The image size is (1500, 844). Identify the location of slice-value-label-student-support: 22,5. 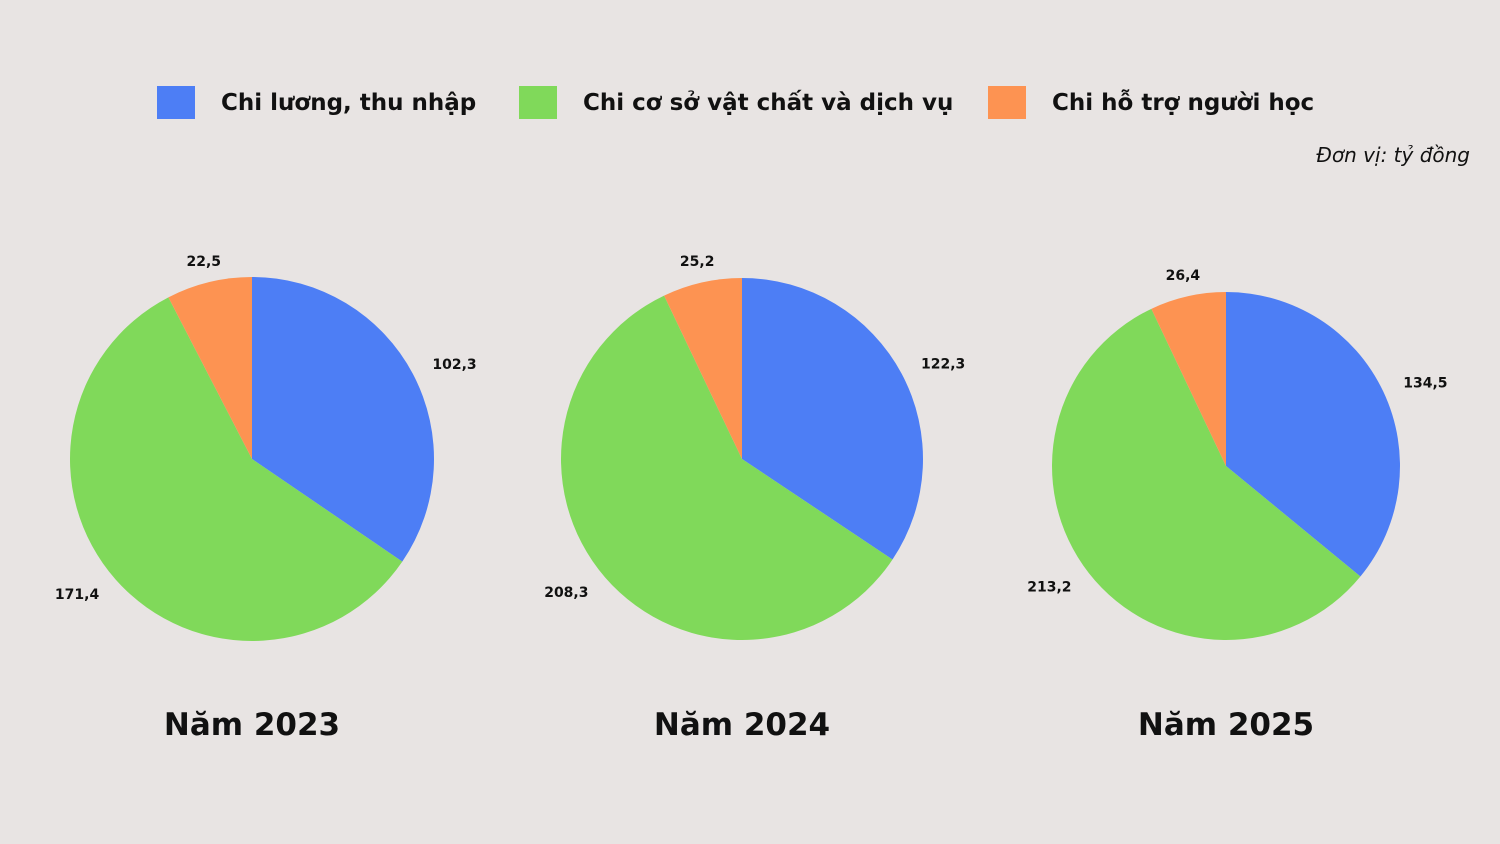
(204, 262).